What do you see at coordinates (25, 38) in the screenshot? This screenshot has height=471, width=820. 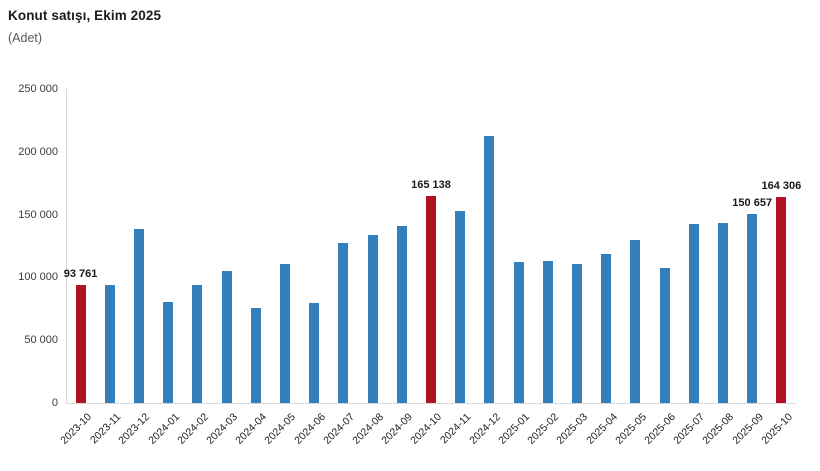 I see `chart-unit-label: (Adet)` at bounding box center [25, 38].